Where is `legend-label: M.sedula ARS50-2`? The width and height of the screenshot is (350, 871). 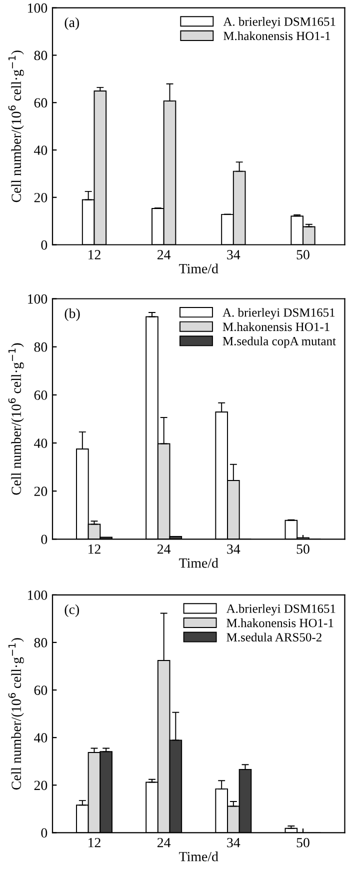
legend-label: M.sedula ARS50-2 is located at coordinates (274, 637).